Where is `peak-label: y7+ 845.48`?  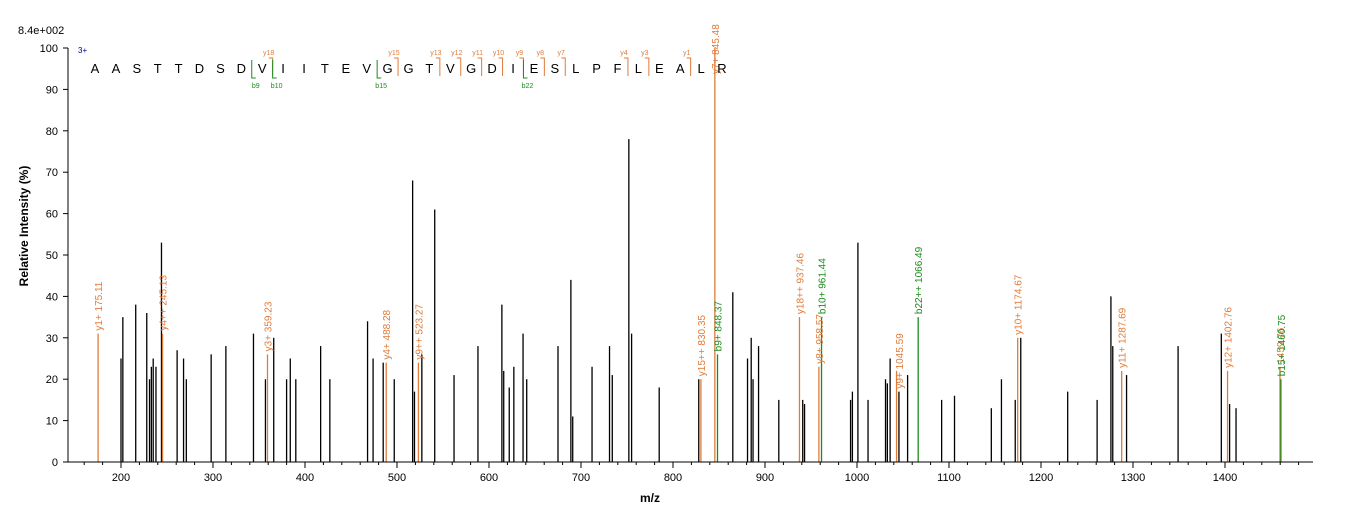
peak-label: y7+ 845.48 is located at coordinates (716, 49).